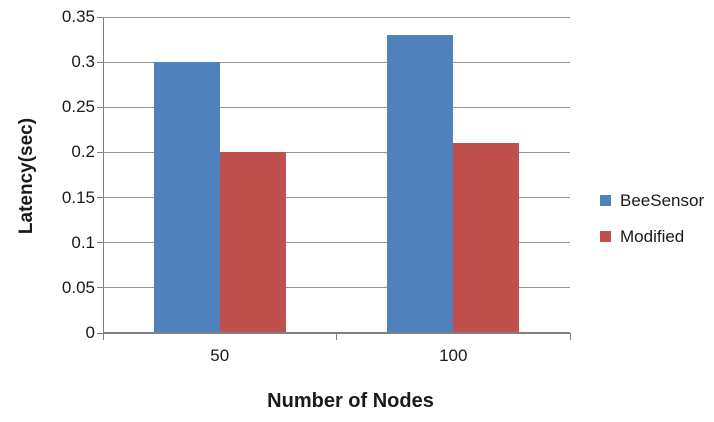 This screenshot has width=714, height=422. What do you see at coordinates (78, 287) in the screenshot?
I see `y-axis-tick-label: 0.05` at bounding box center [78, 287].